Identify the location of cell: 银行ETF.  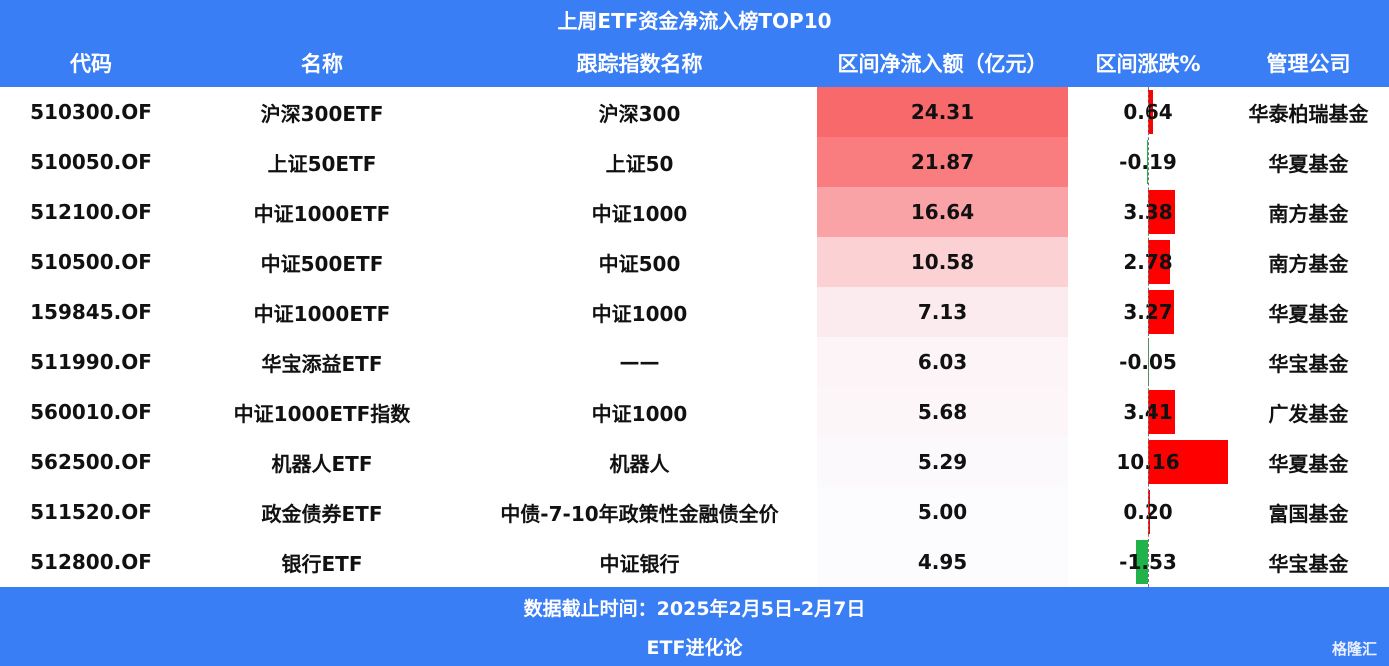
(322, 563).